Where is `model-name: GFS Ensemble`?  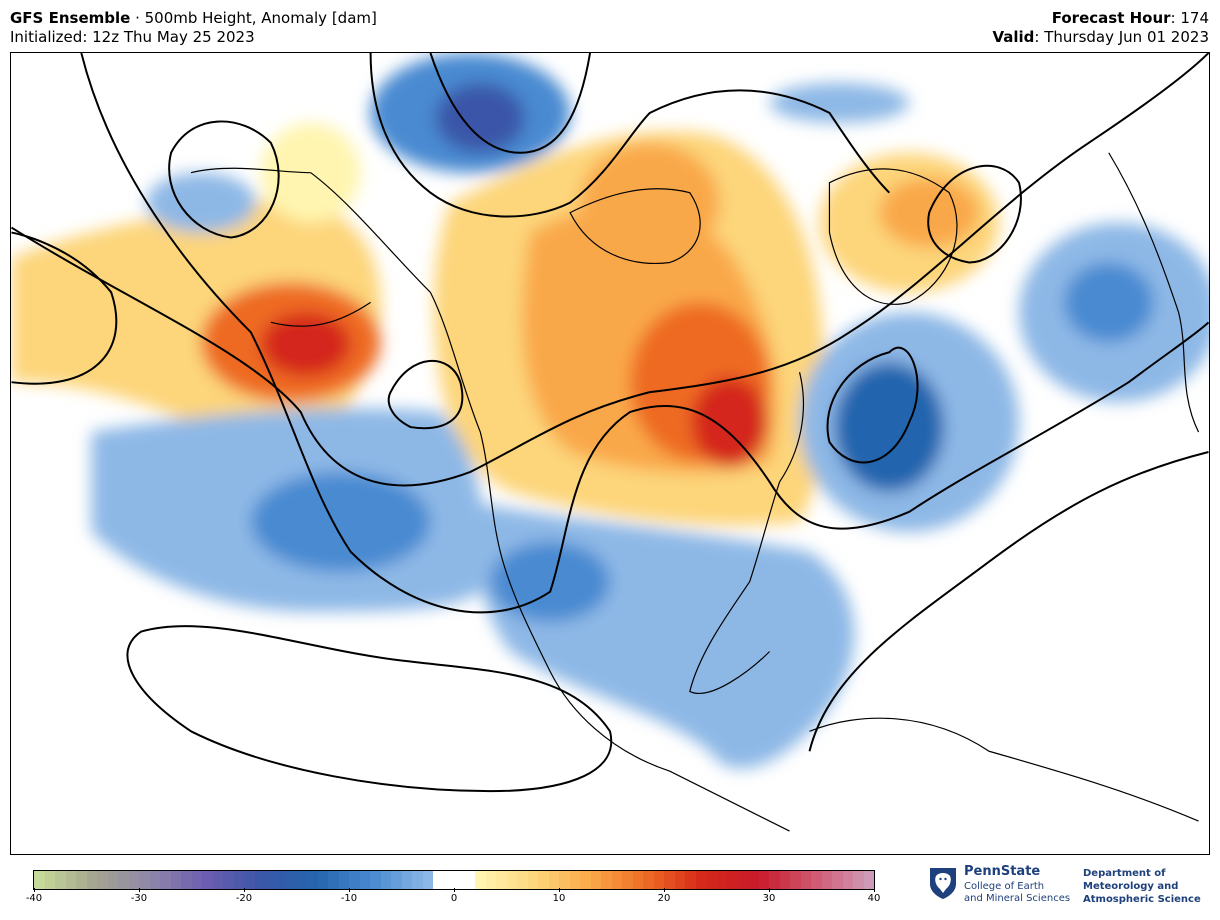 model-name: GFS Ensemble is located at coordinates (70, 18).